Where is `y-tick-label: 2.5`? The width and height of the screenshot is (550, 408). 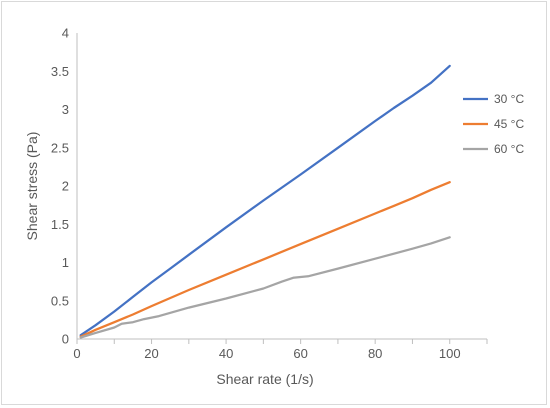 y-tick-label: 2.5 is located at coordinates (60, 147).